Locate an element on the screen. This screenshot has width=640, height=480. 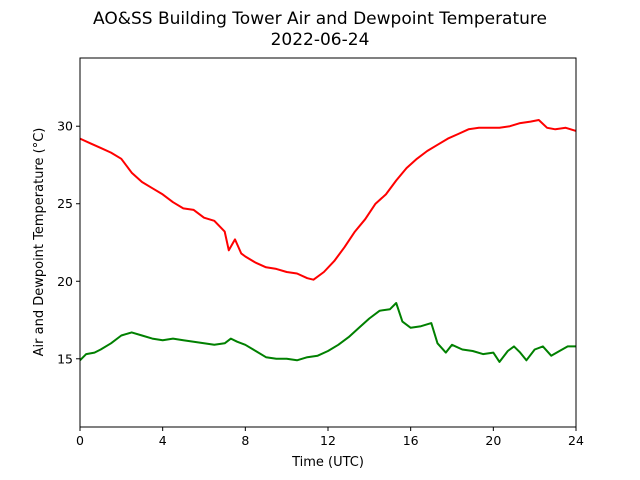
y-axis: 15 20 25 30 is located at coordinates (68, 242).